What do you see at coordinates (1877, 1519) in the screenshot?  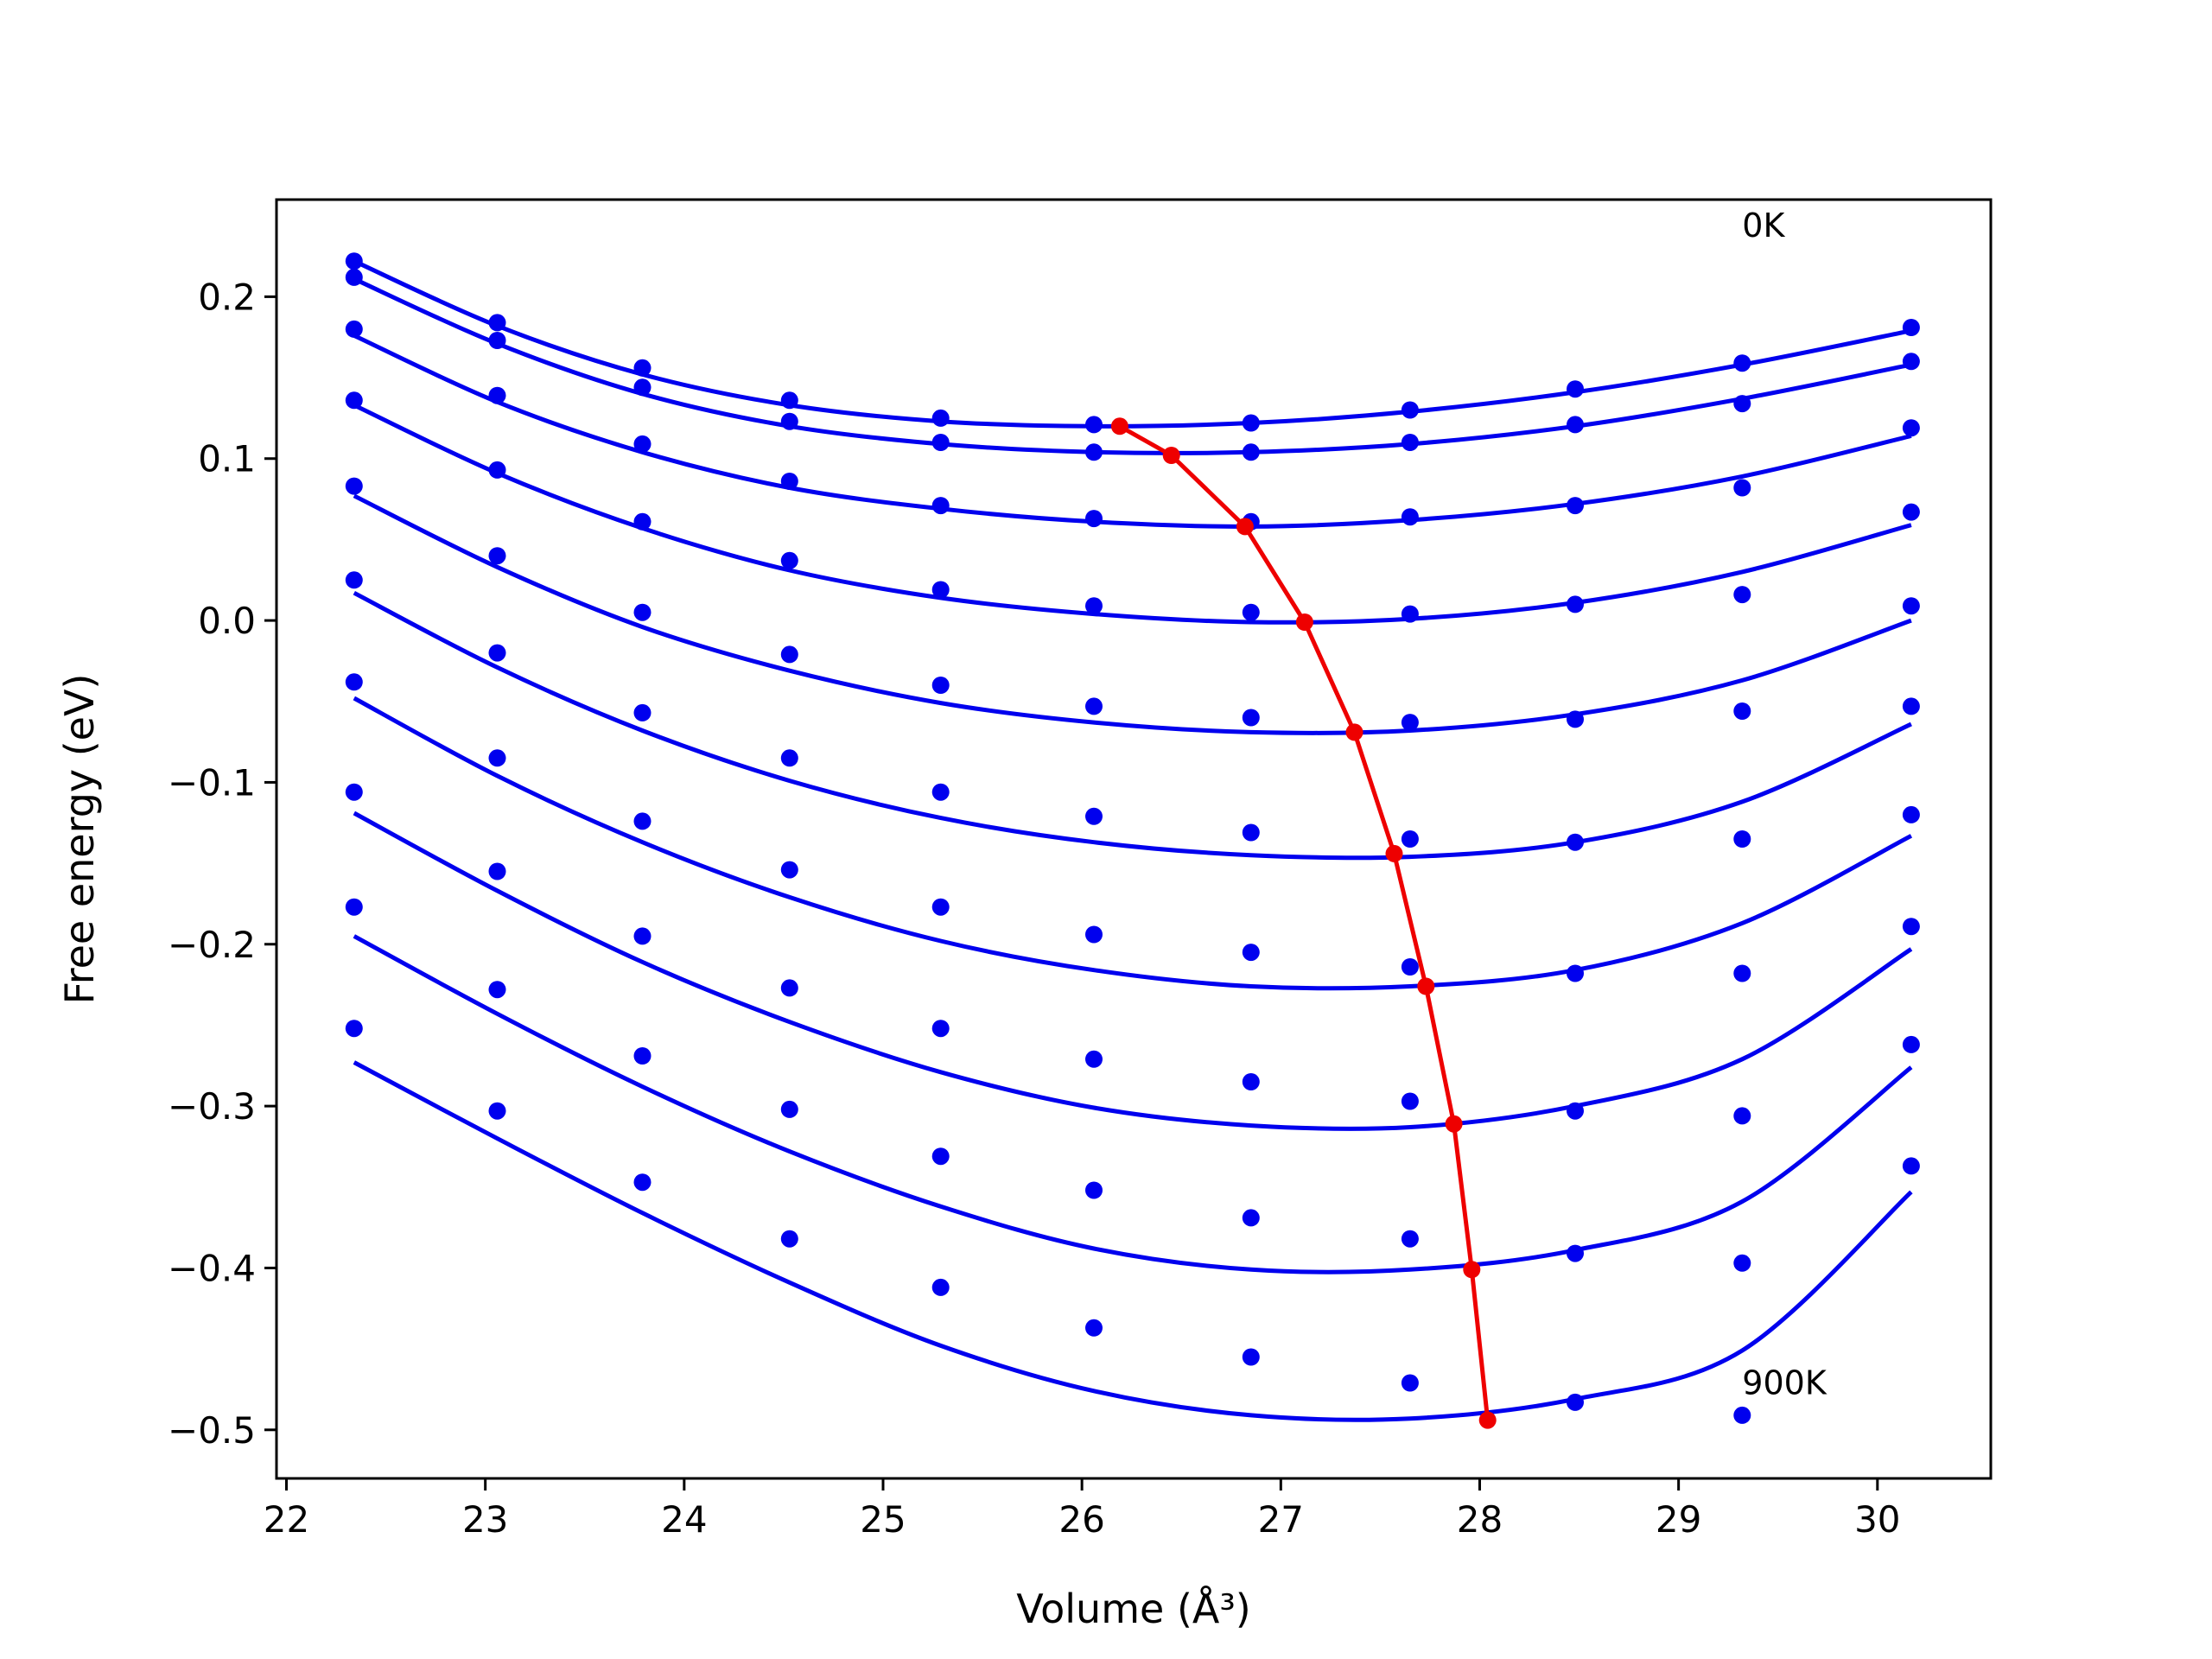 I see `x-tick-label: 30` at bounding box center [1877, 1519].